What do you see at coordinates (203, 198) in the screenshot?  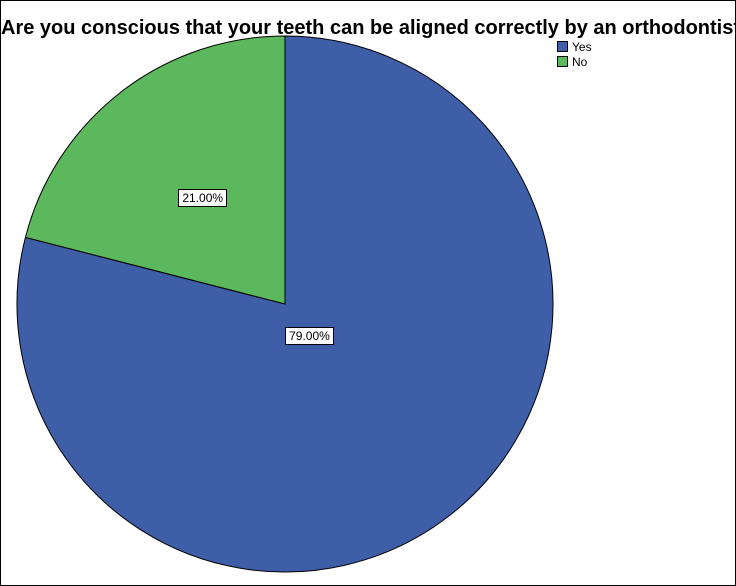 I see `data-label-no: 21.00%` at bounding box center [203, 198].